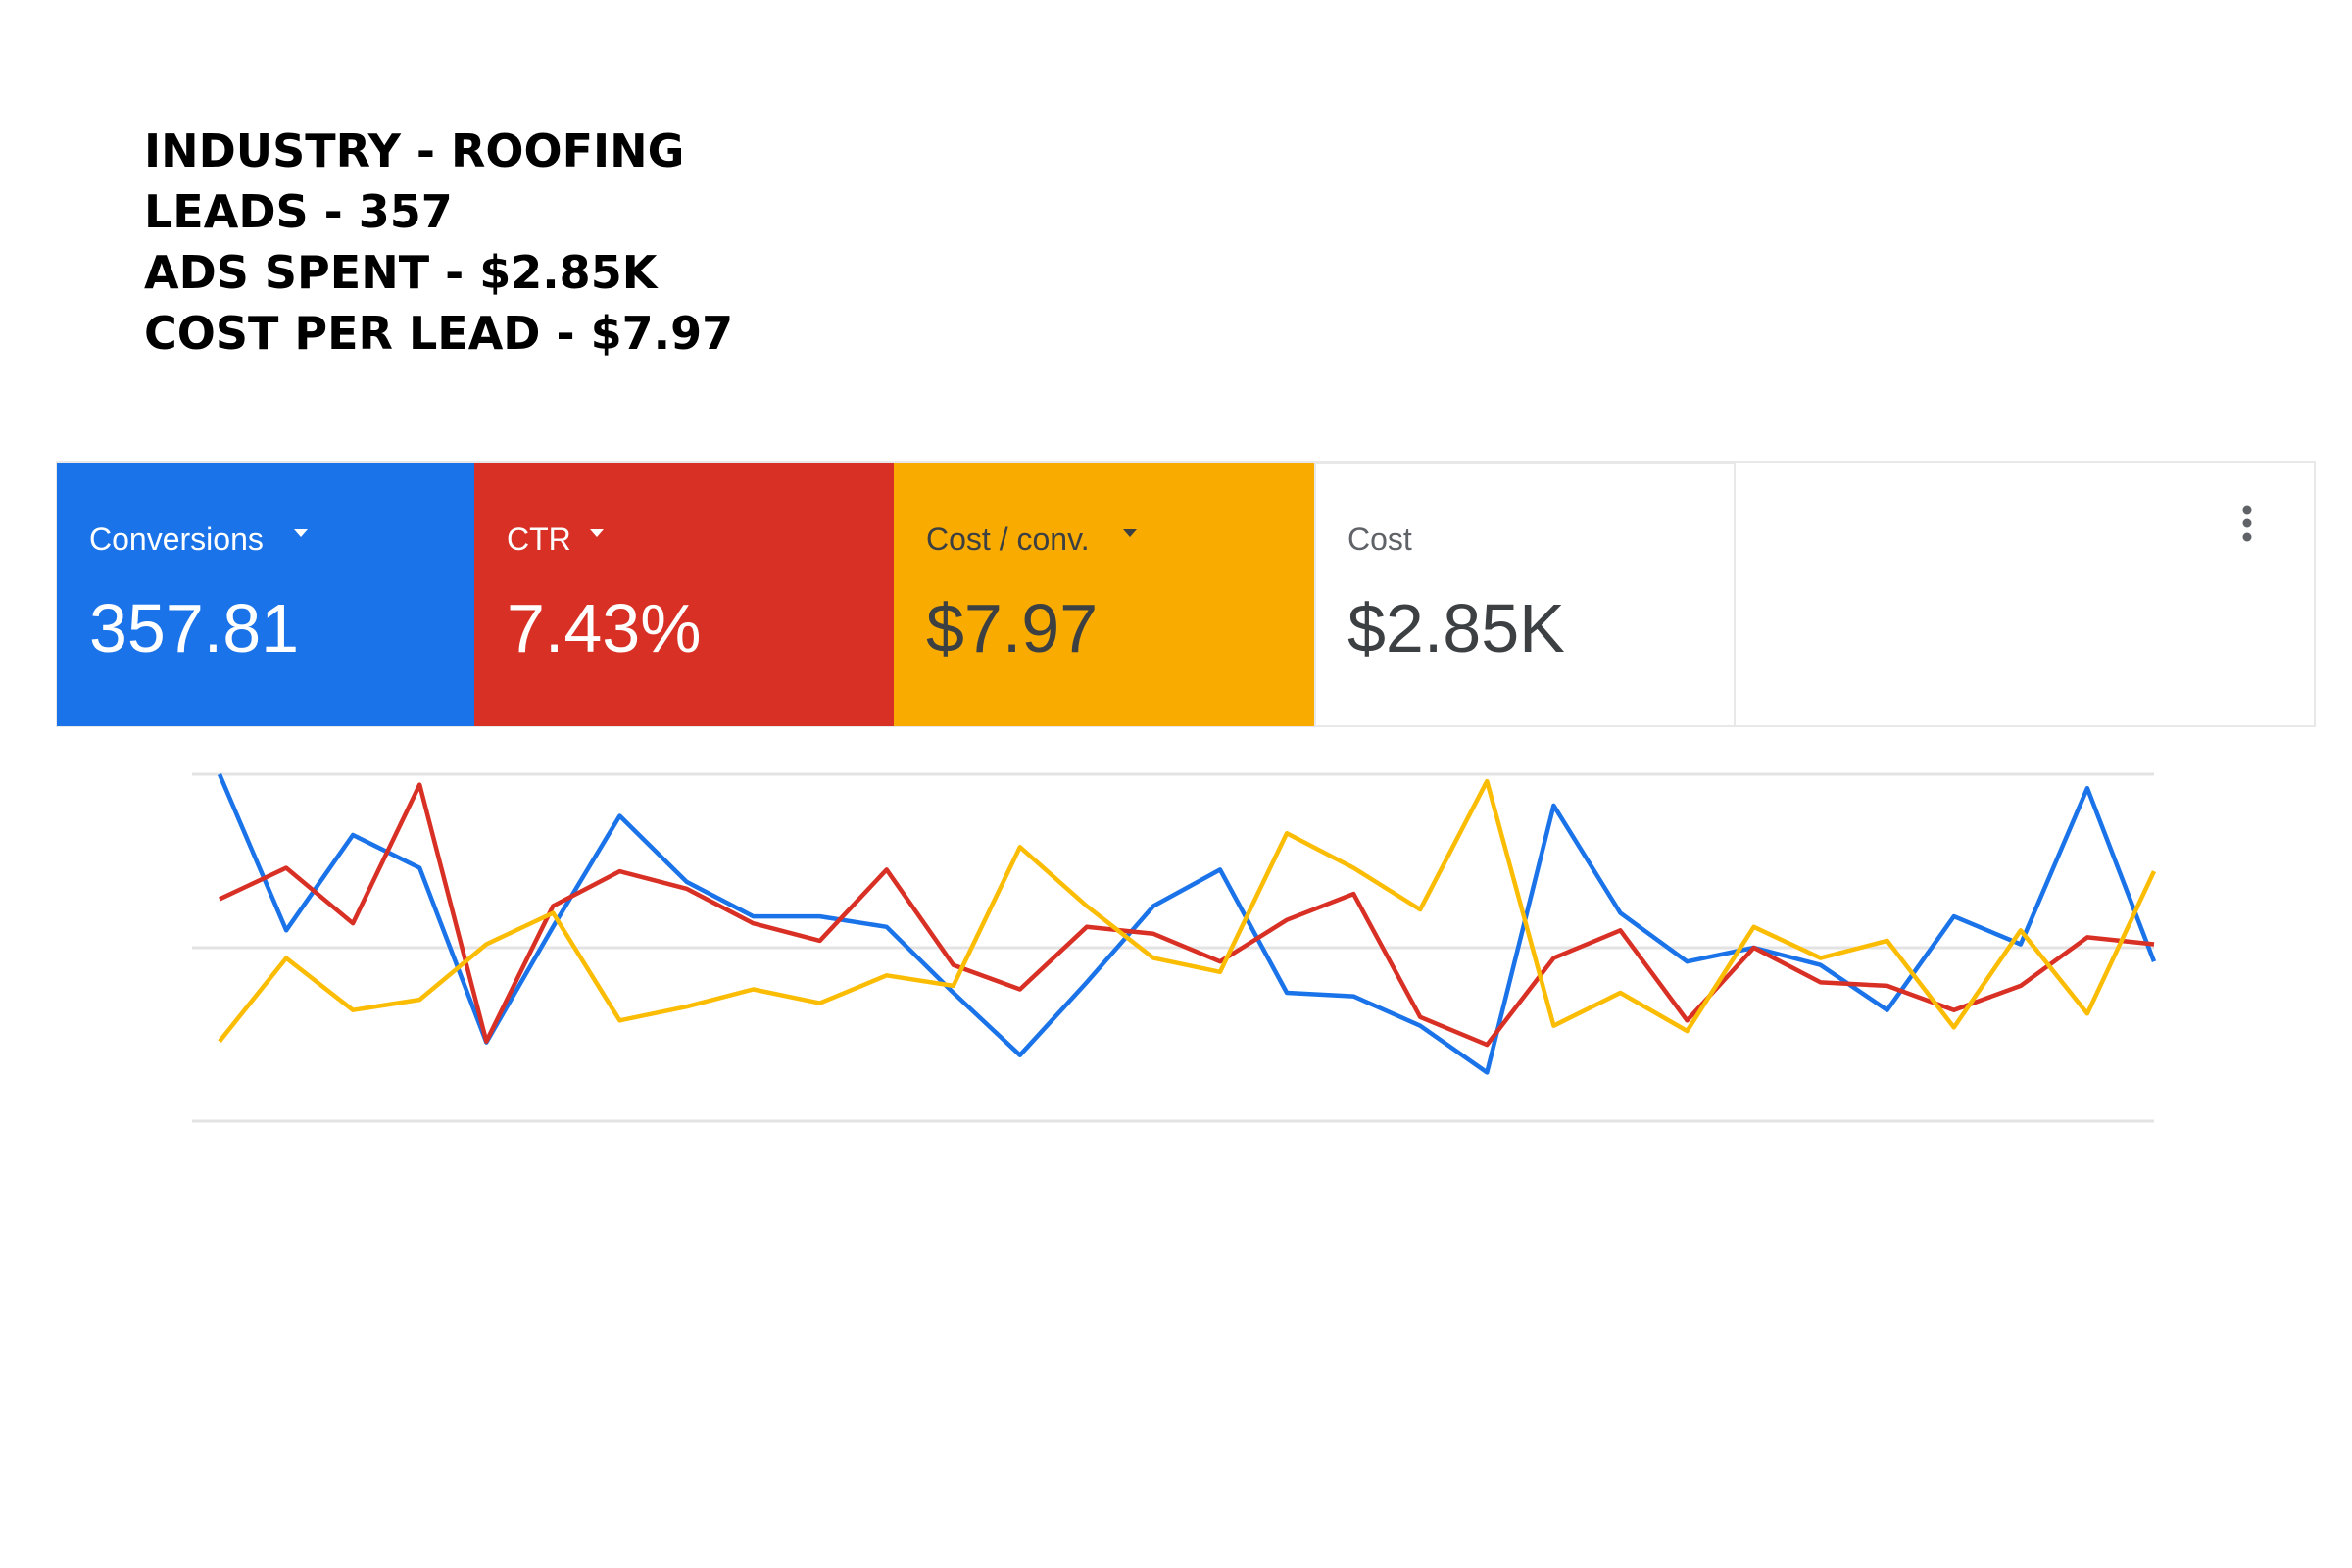 This screenshot has width=2352, height=1568. Describe the element at coordinates (1008, 539) in the screenshot. I see `metric-label: Cost / conv.` at that location.